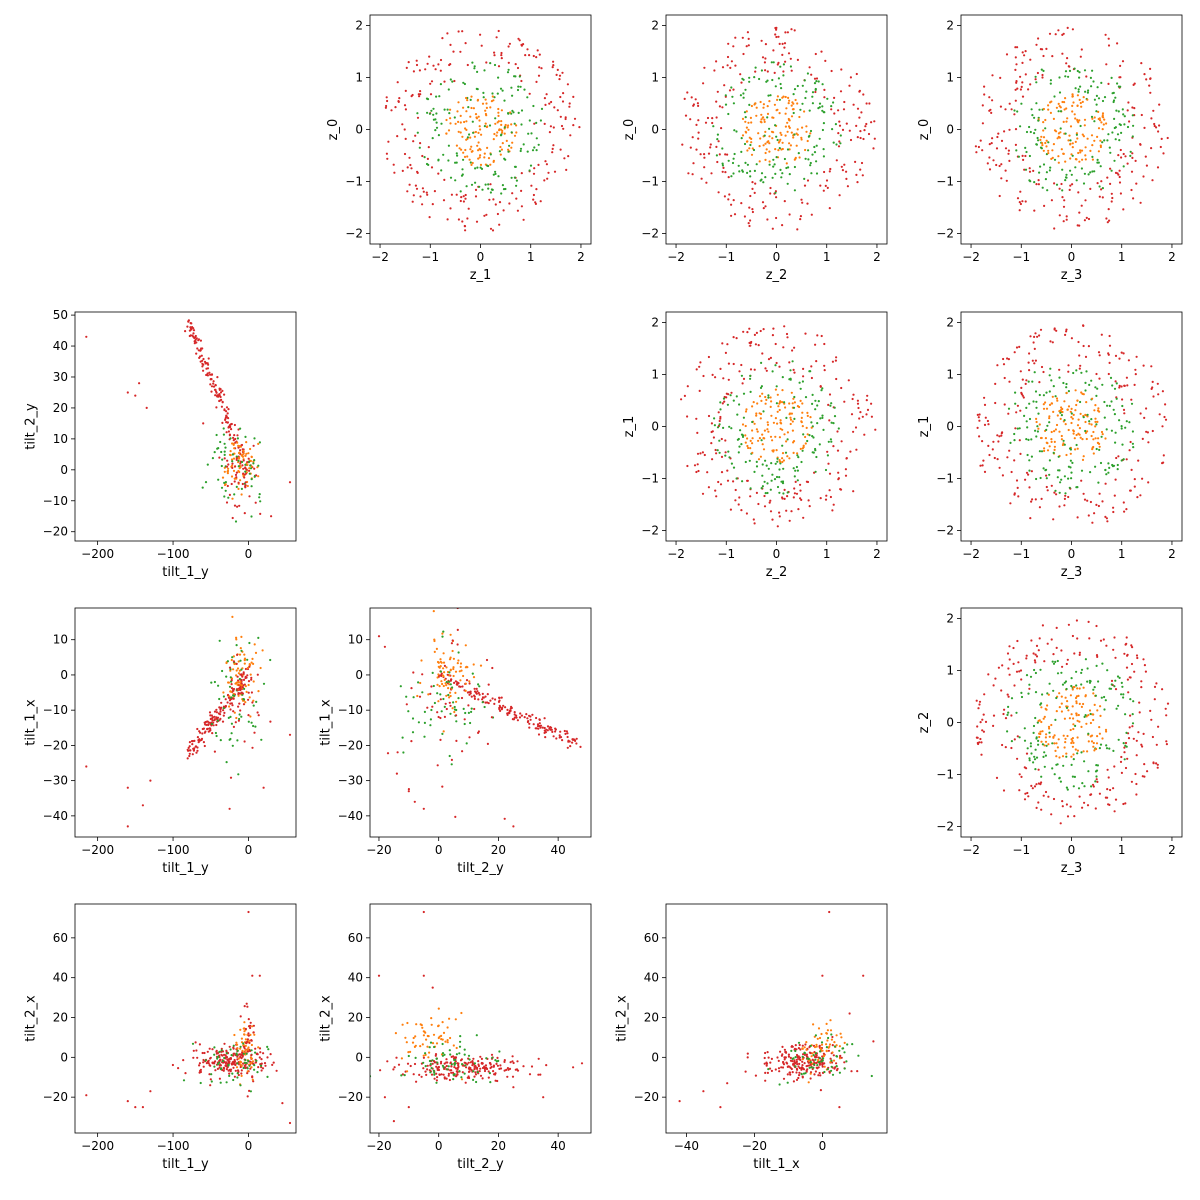  What do you see at coordinates (60, 938) in the screenshot?
I see `y-tick-label: 60` at bounding box center [60, 938].